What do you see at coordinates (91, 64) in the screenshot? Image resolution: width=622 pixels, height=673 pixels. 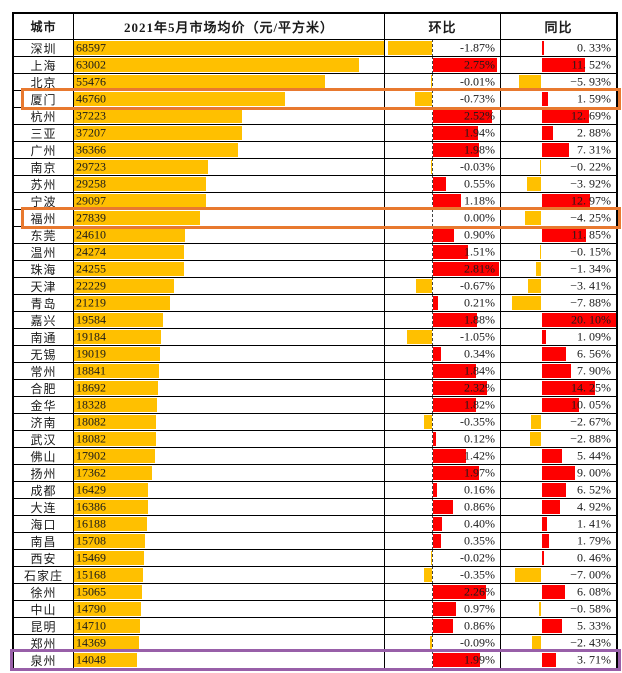 I see `price-label: 63002` at bounding box center [91, 64].